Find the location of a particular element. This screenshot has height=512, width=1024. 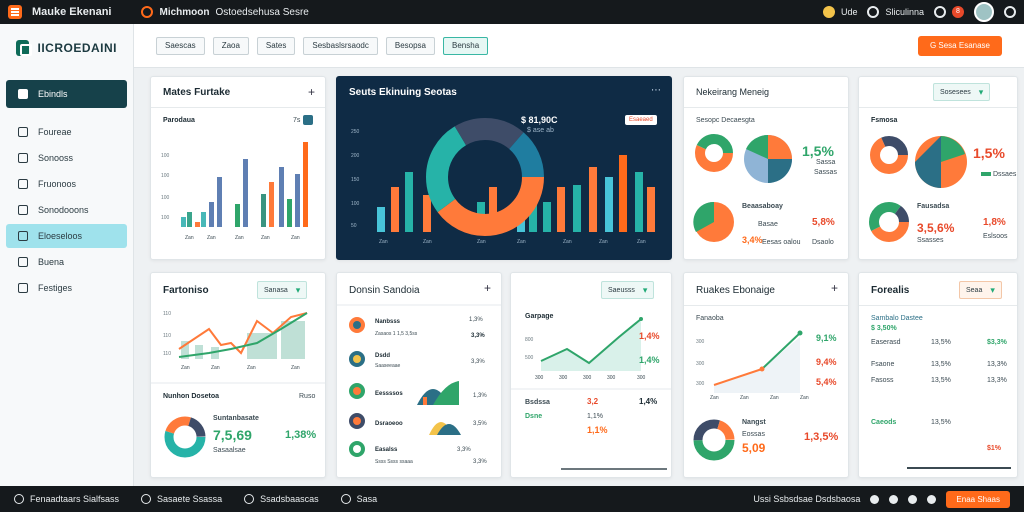

card-subtitle: Parodaua is located at coordinates (179, 120).